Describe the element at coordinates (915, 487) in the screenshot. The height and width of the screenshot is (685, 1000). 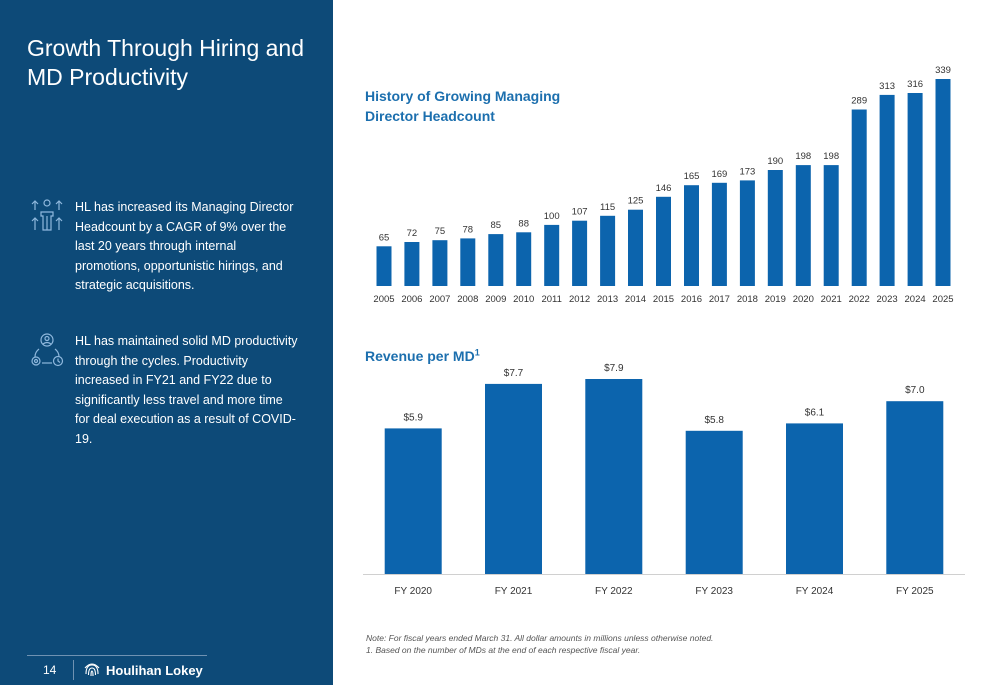
I see `revenue-bar-FY-2025` at that location.